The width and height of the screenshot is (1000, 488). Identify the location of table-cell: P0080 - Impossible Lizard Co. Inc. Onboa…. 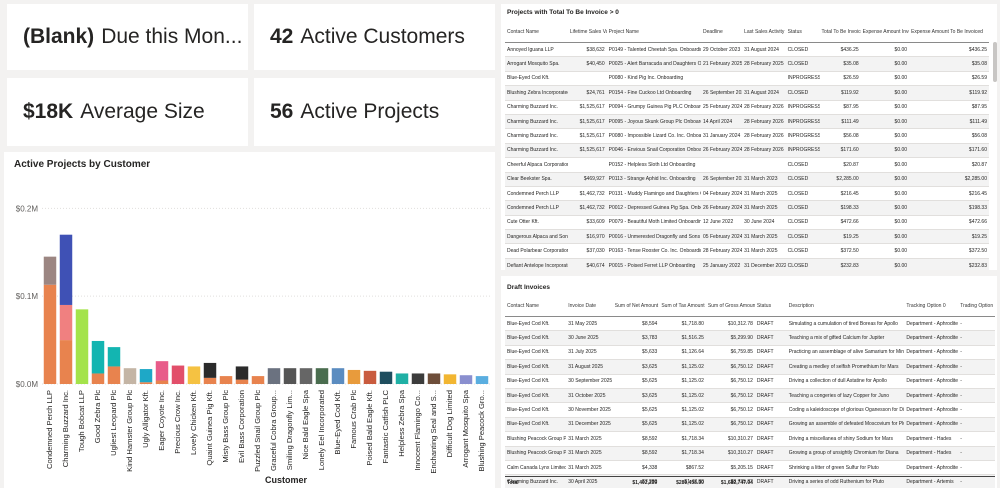
(653, 136).